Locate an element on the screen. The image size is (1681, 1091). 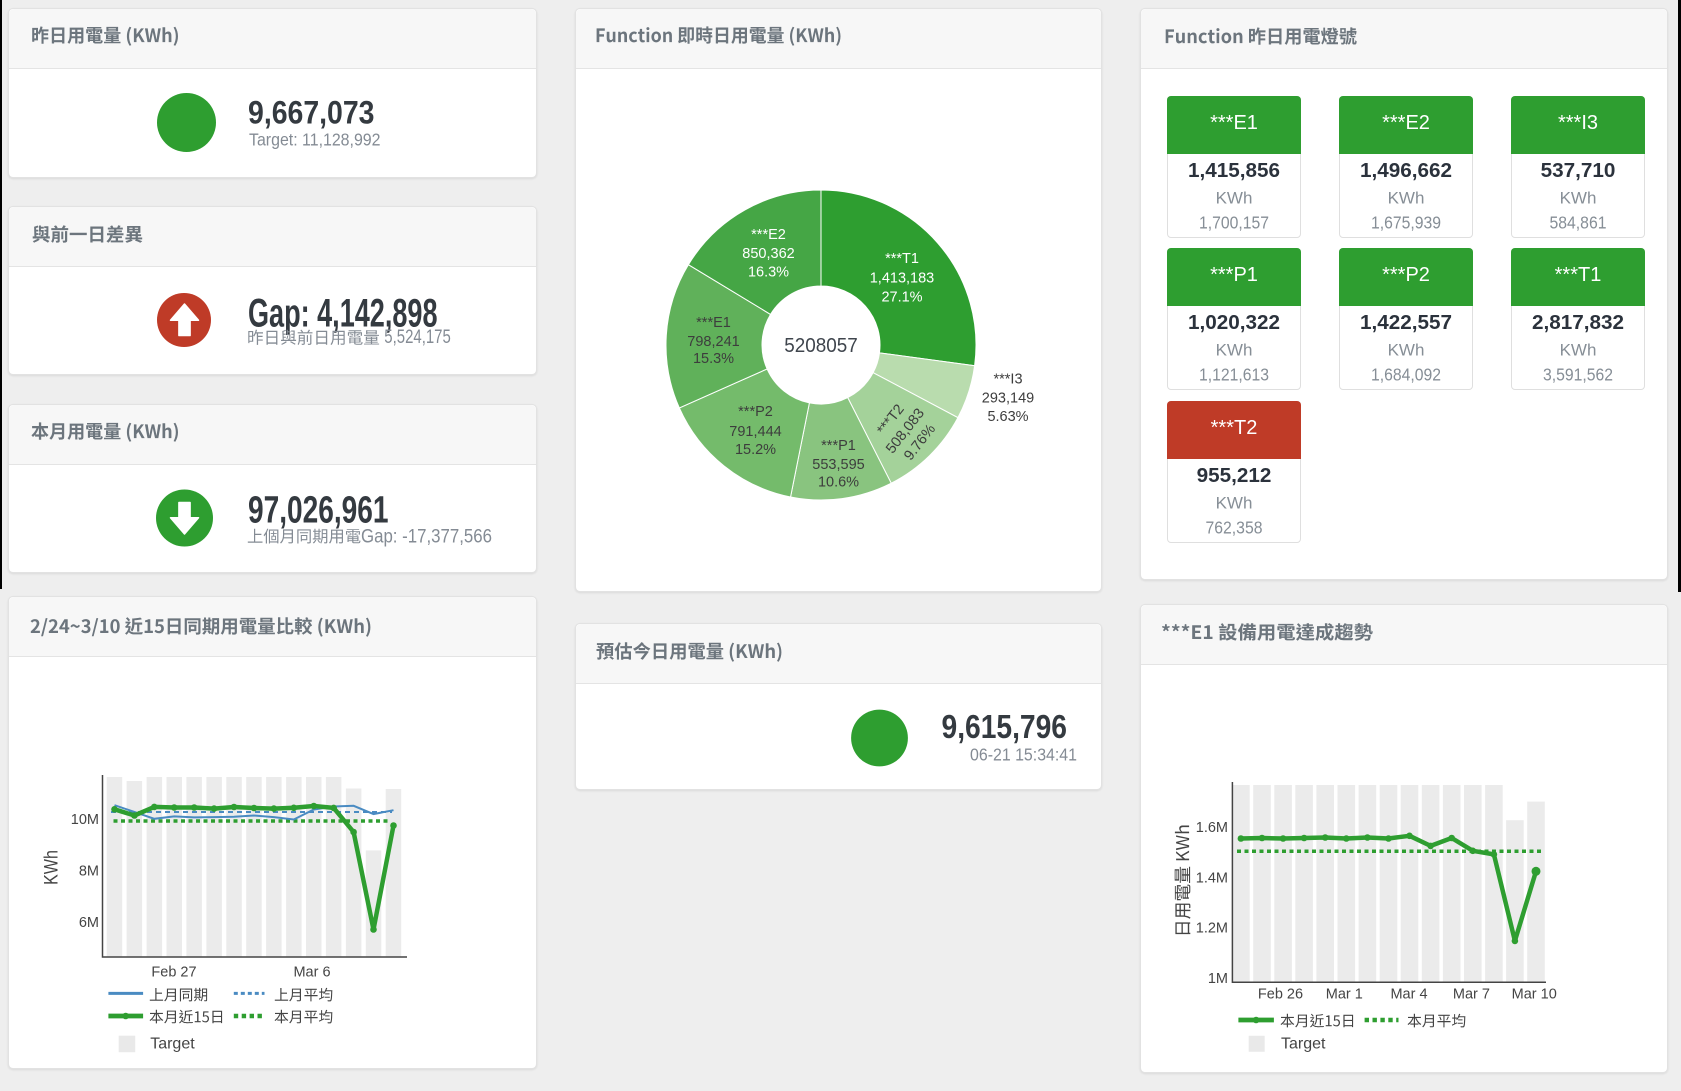
svg-text: Mar 1 is located at coordinates (1344, 995).